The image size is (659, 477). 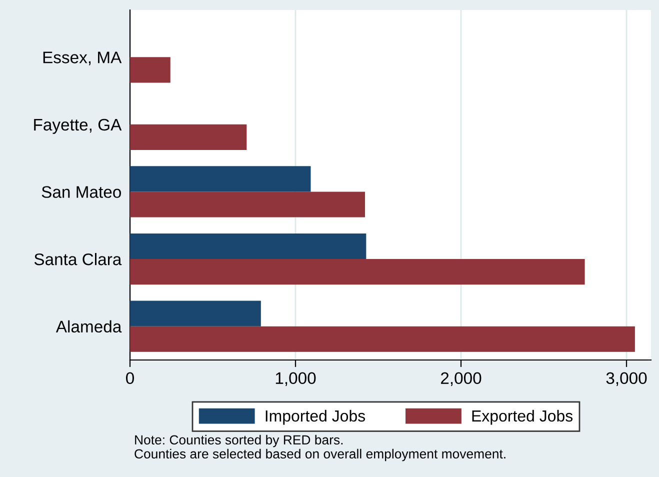 I want to click on text: Counties are selected based on overall employment movement., so click(x=320, y=455).